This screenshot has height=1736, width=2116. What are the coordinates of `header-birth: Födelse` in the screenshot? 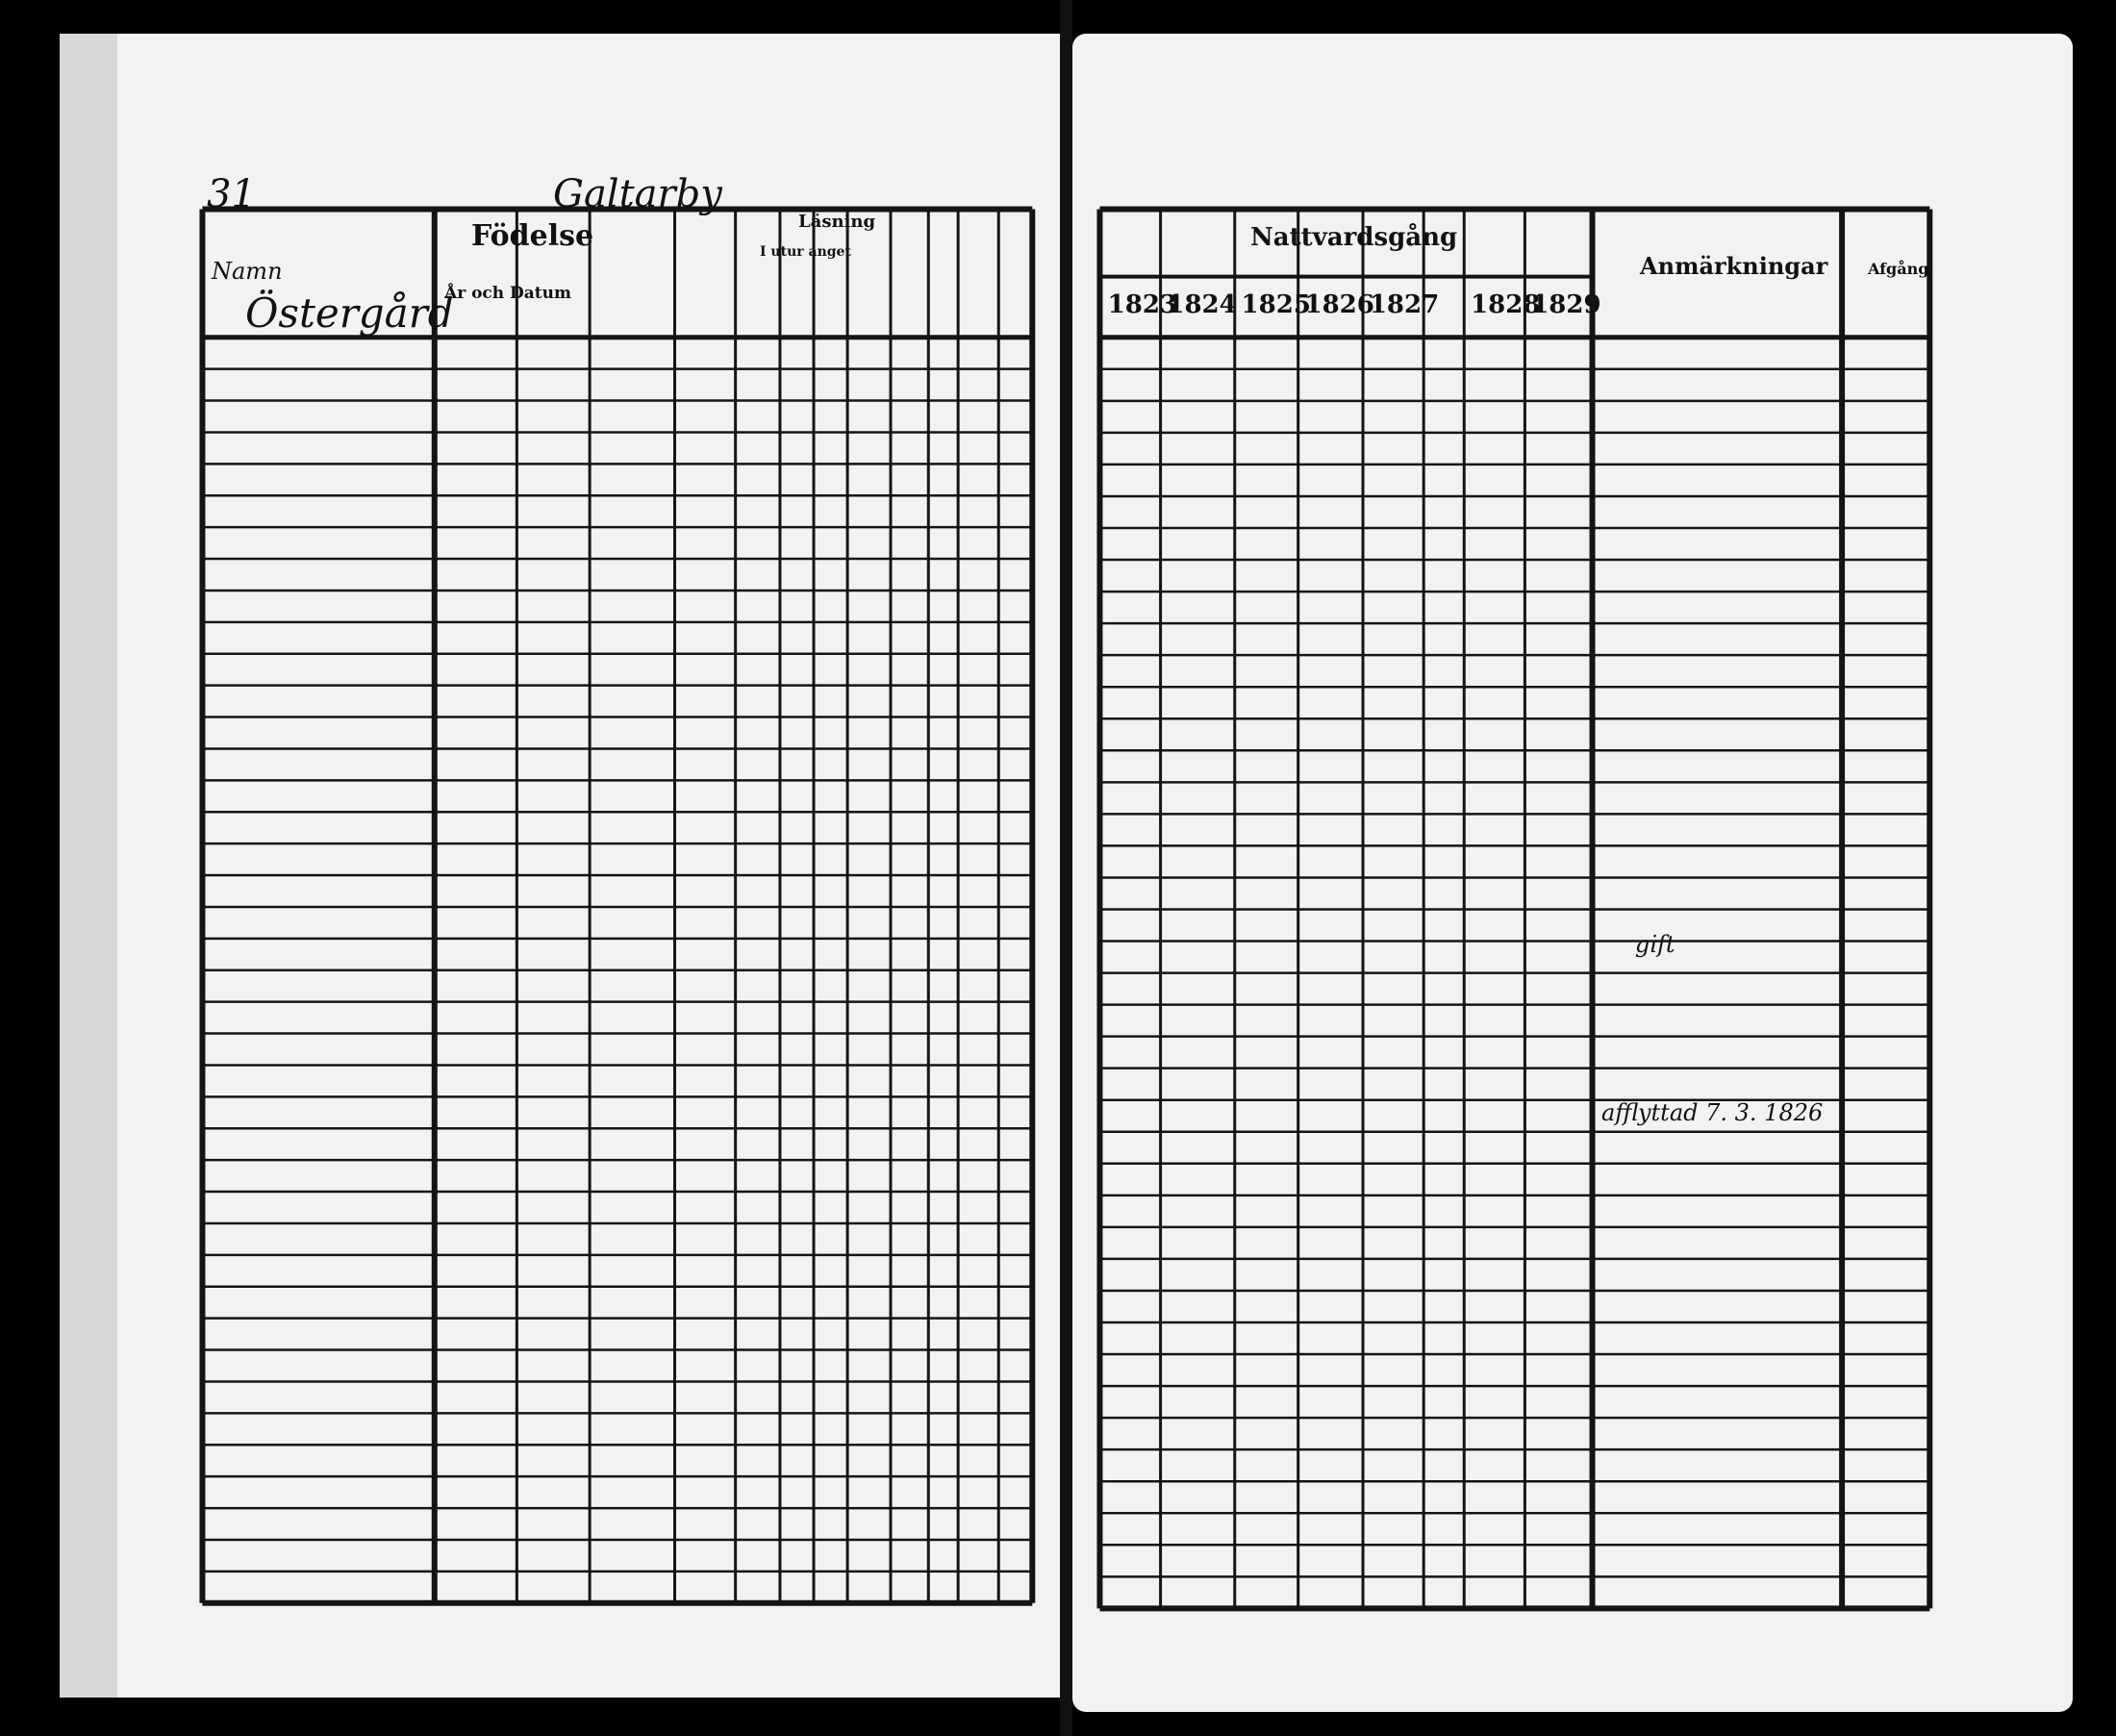 It's located at (532, 236).